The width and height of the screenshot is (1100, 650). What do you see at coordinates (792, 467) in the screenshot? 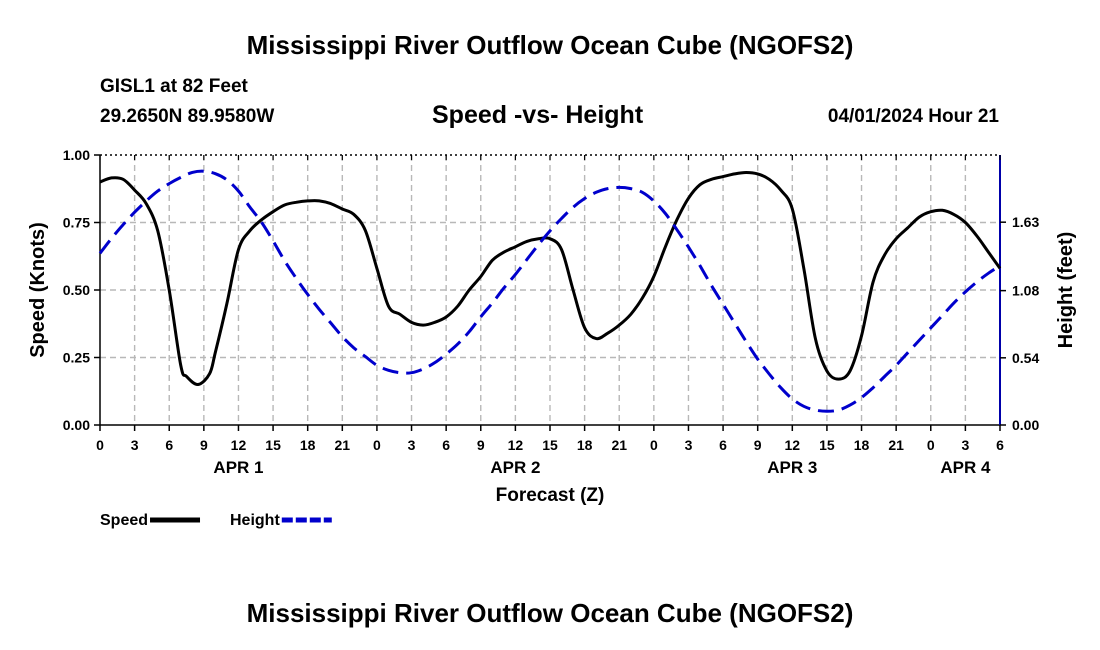
I see `day-label: APR 3` at bounding box center [792, 467].